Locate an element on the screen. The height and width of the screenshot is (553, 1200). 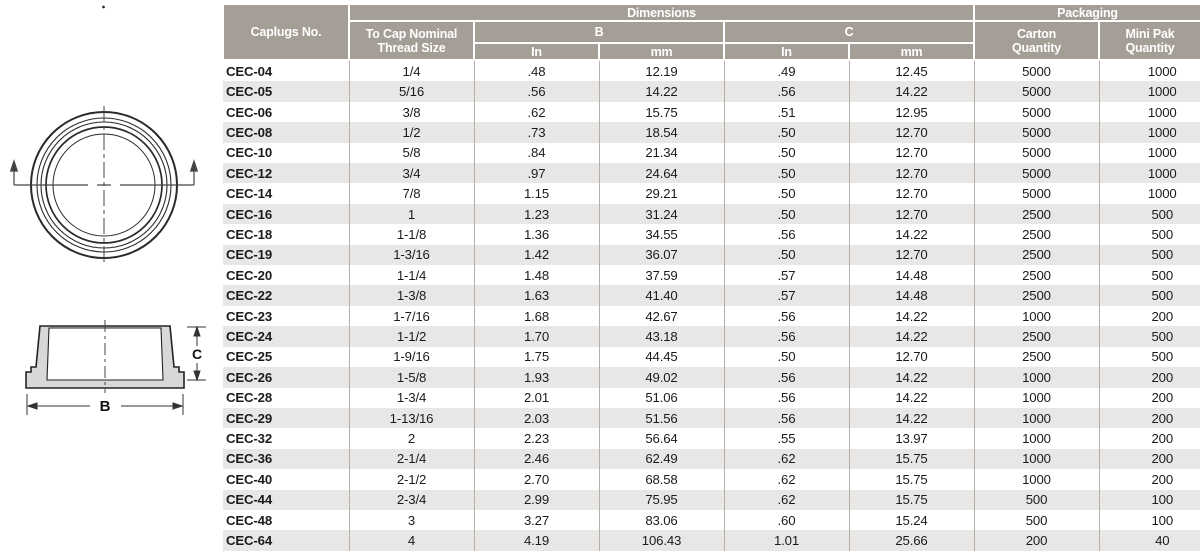
cell-c-in: .51 is located at coordinates (786, 112).